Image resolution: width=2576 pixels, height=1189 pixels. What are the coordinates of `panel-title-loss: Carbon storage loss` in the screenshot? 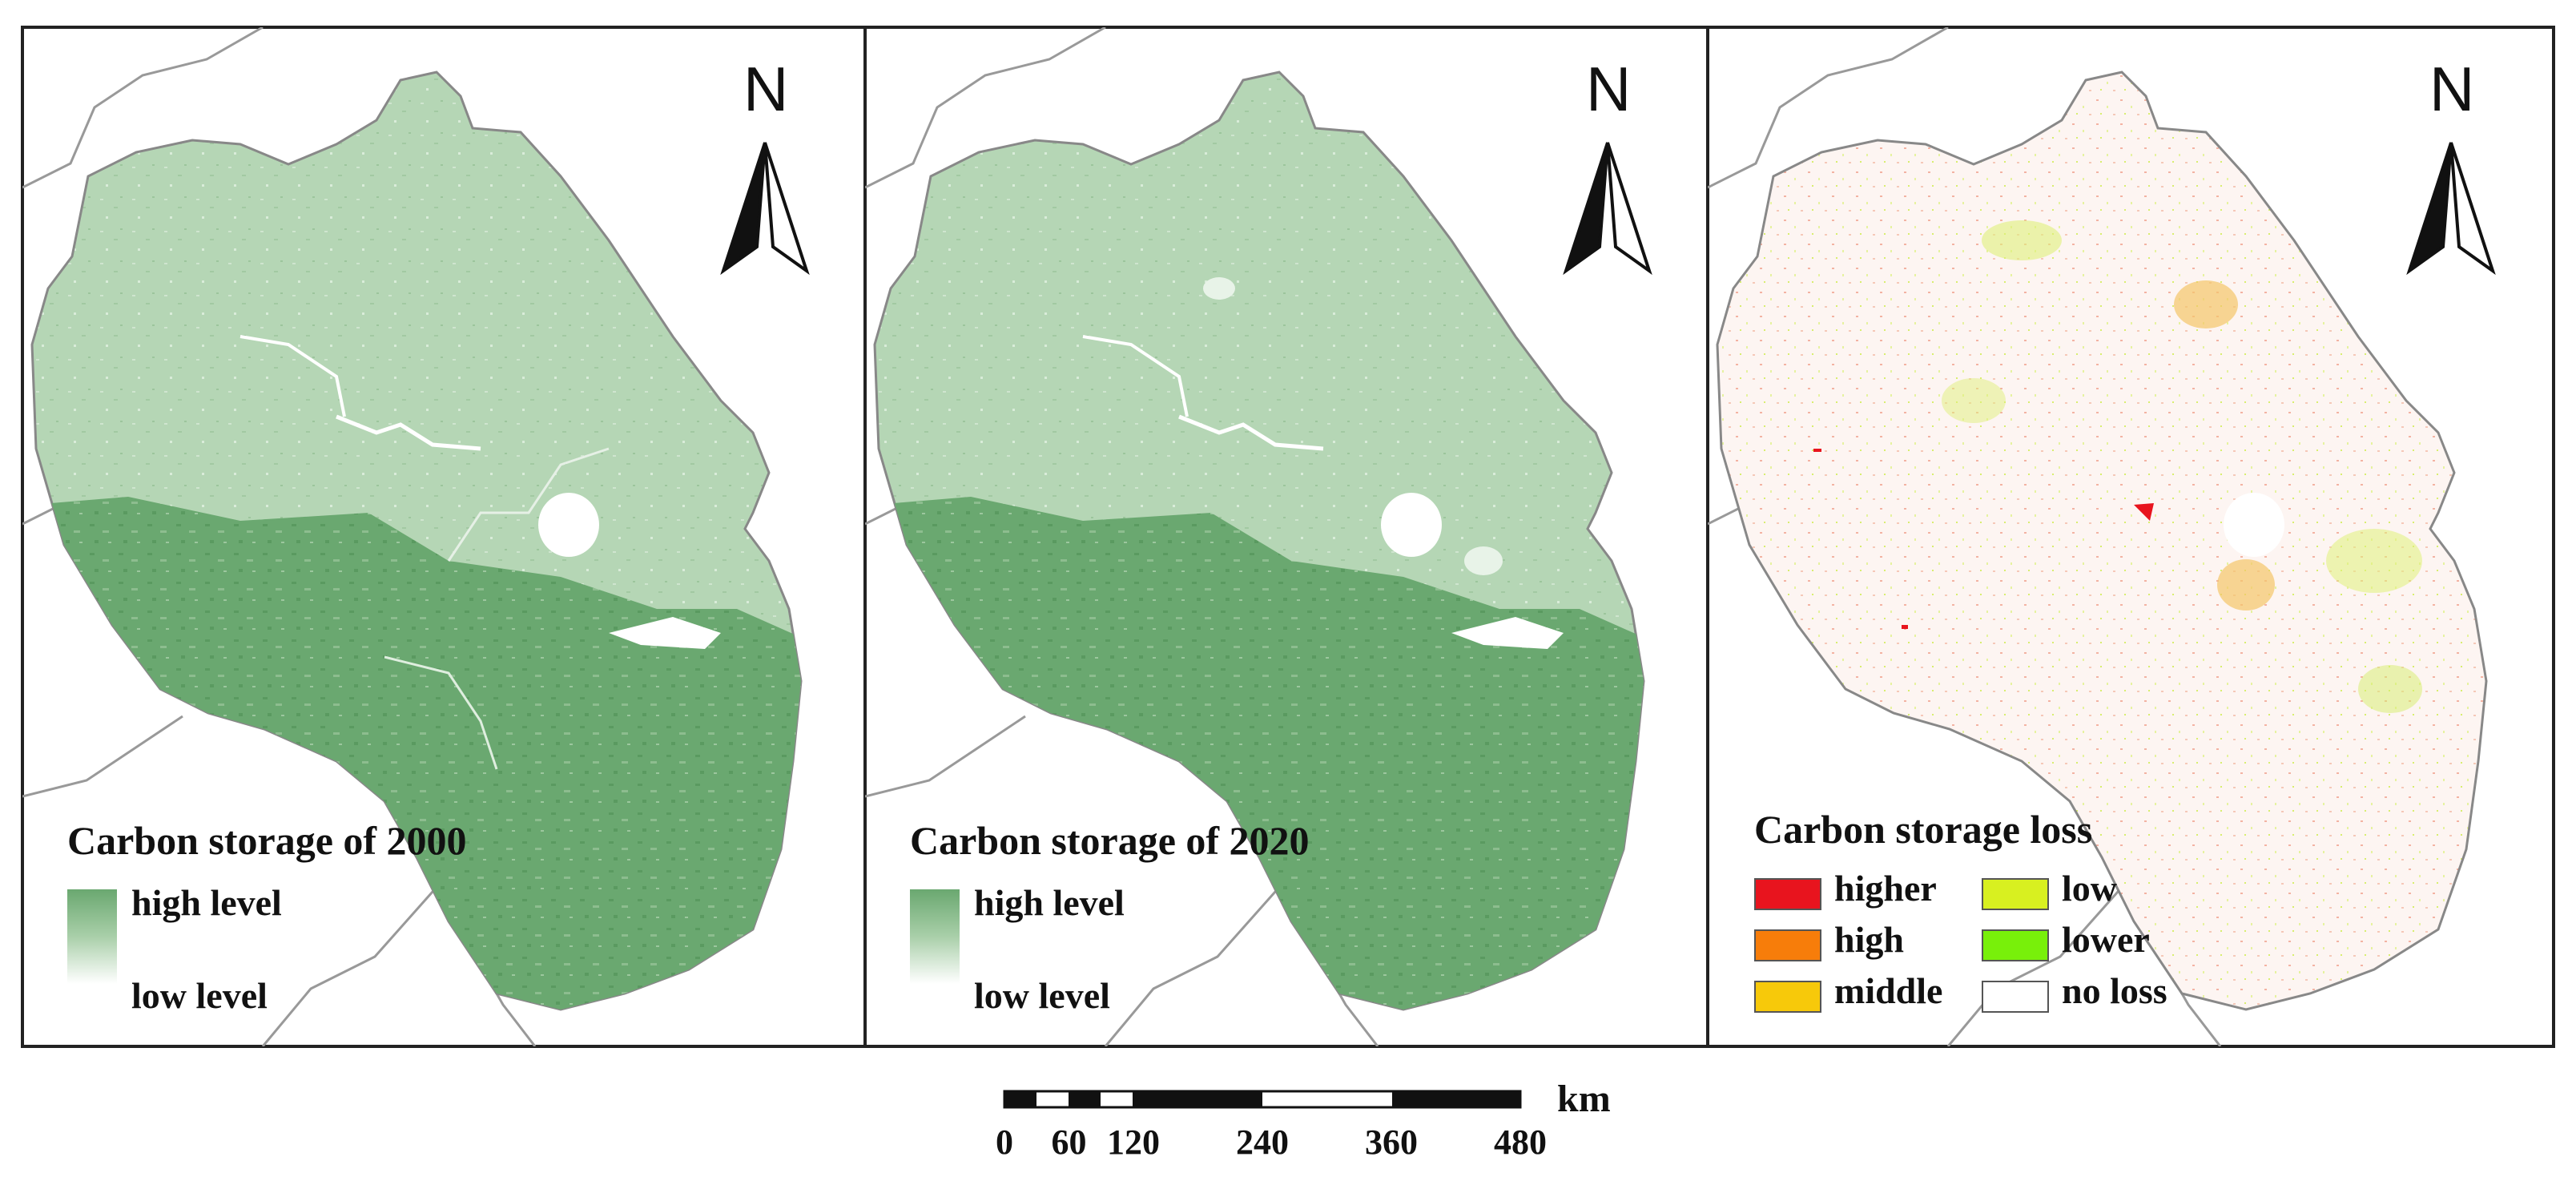 It's located at (1923, 829).